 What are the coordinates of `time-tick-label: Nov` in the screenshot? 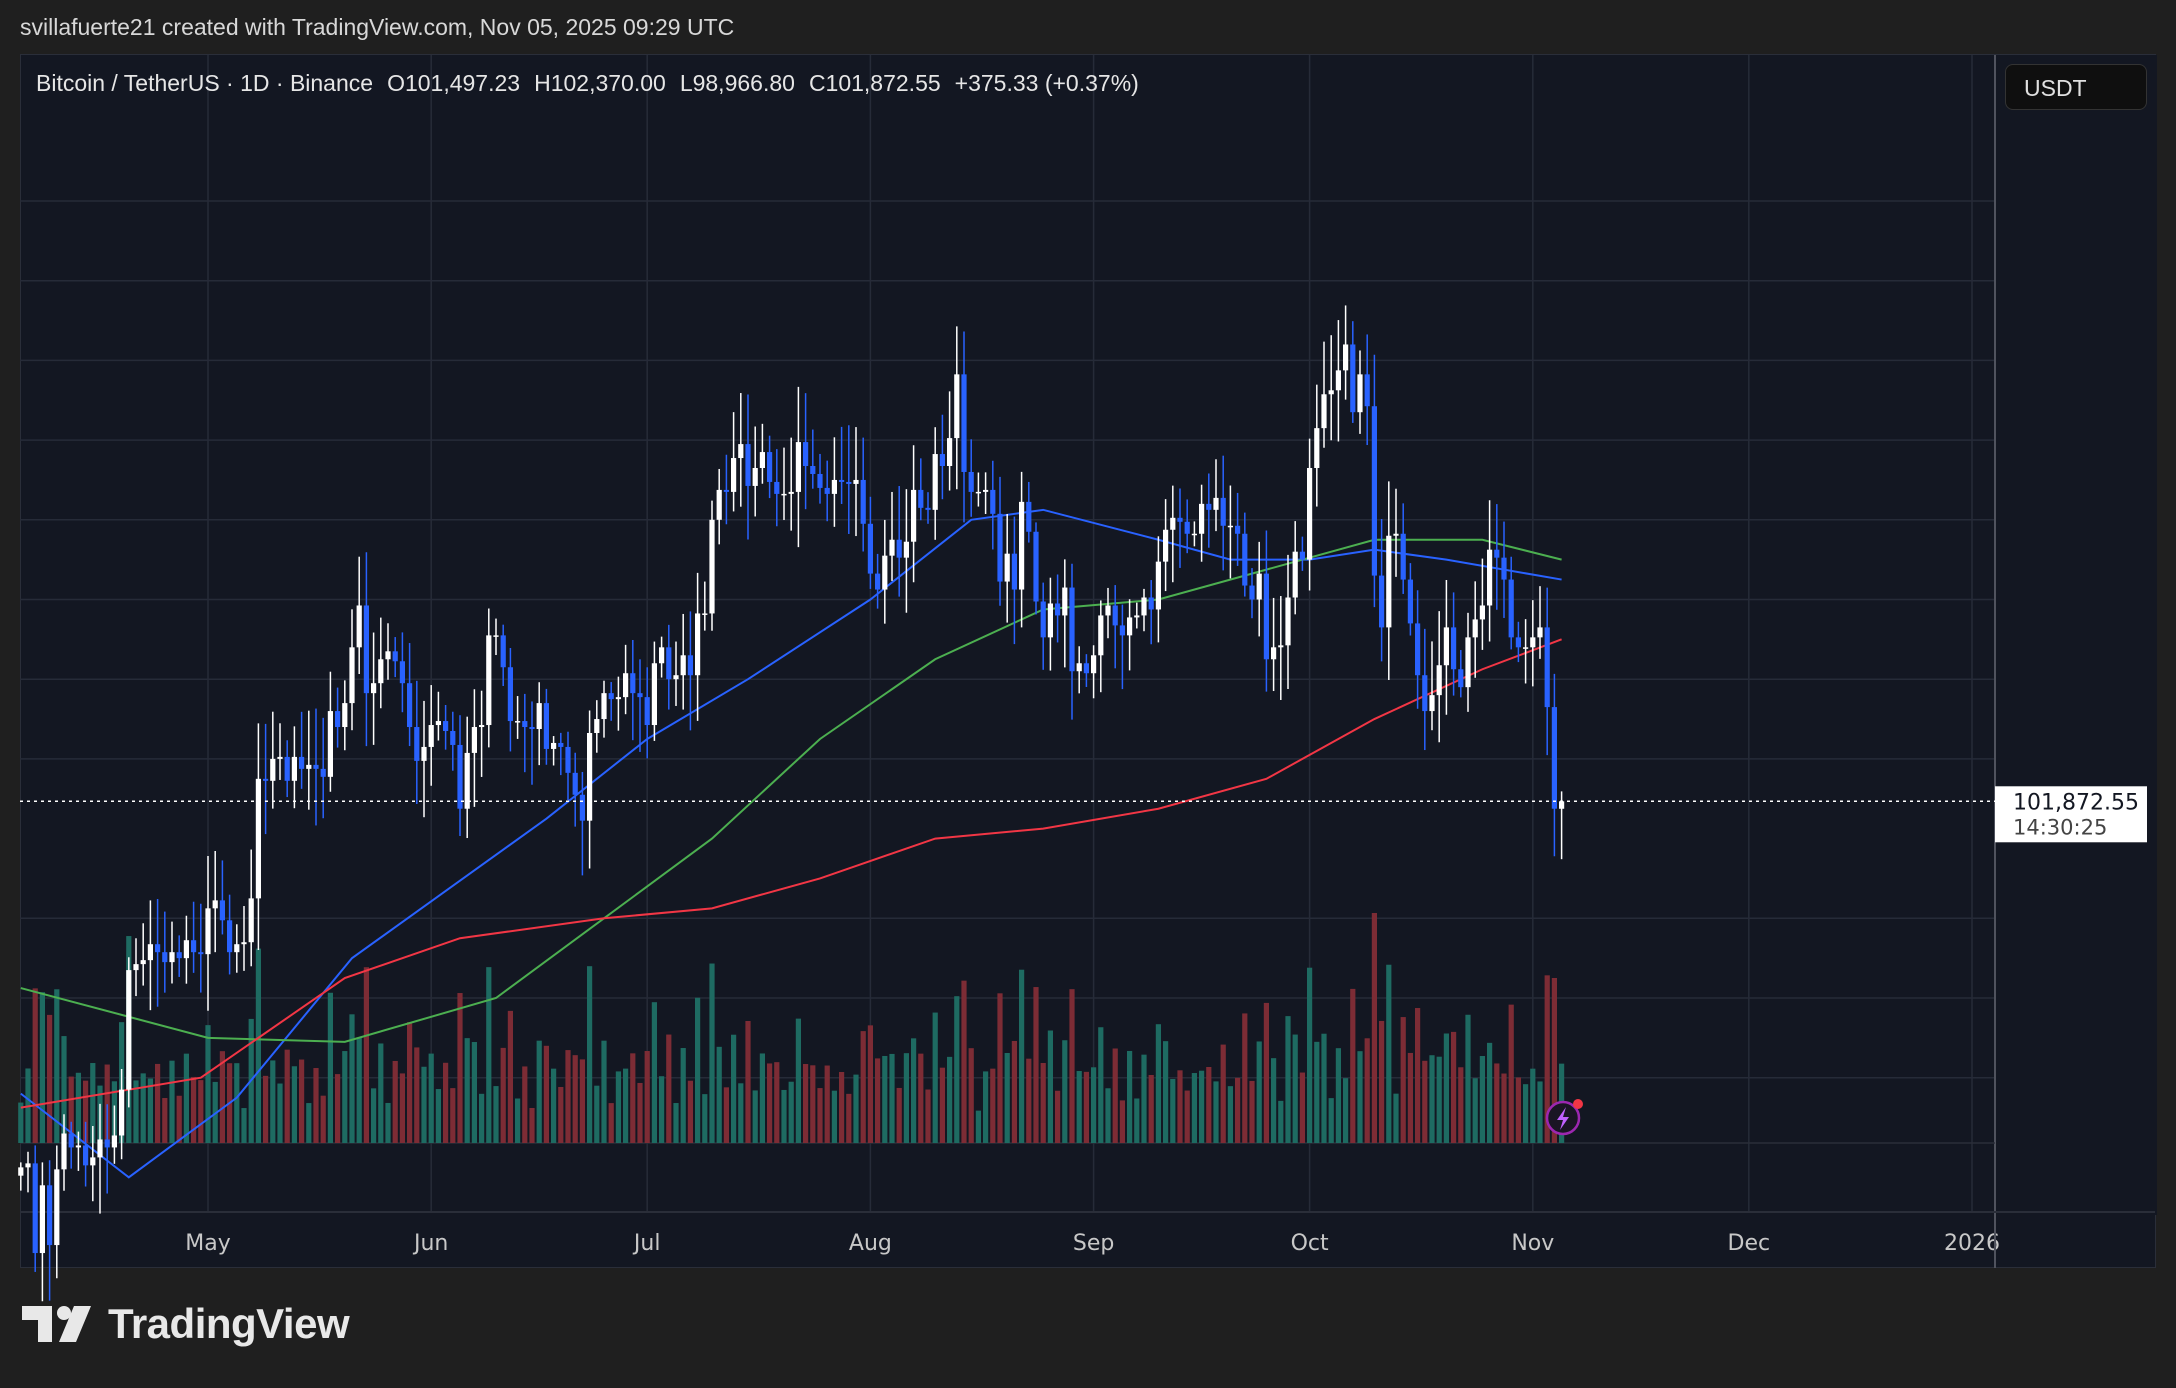 It's located at (1532, 1243).